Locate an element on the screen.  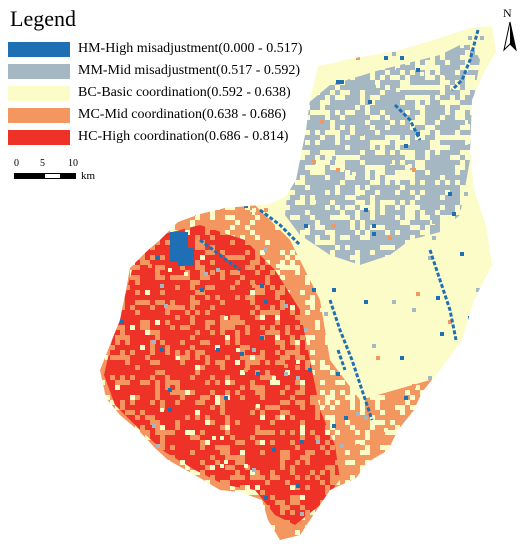
scale-bar-row: km is located at coordinates (54, 176).